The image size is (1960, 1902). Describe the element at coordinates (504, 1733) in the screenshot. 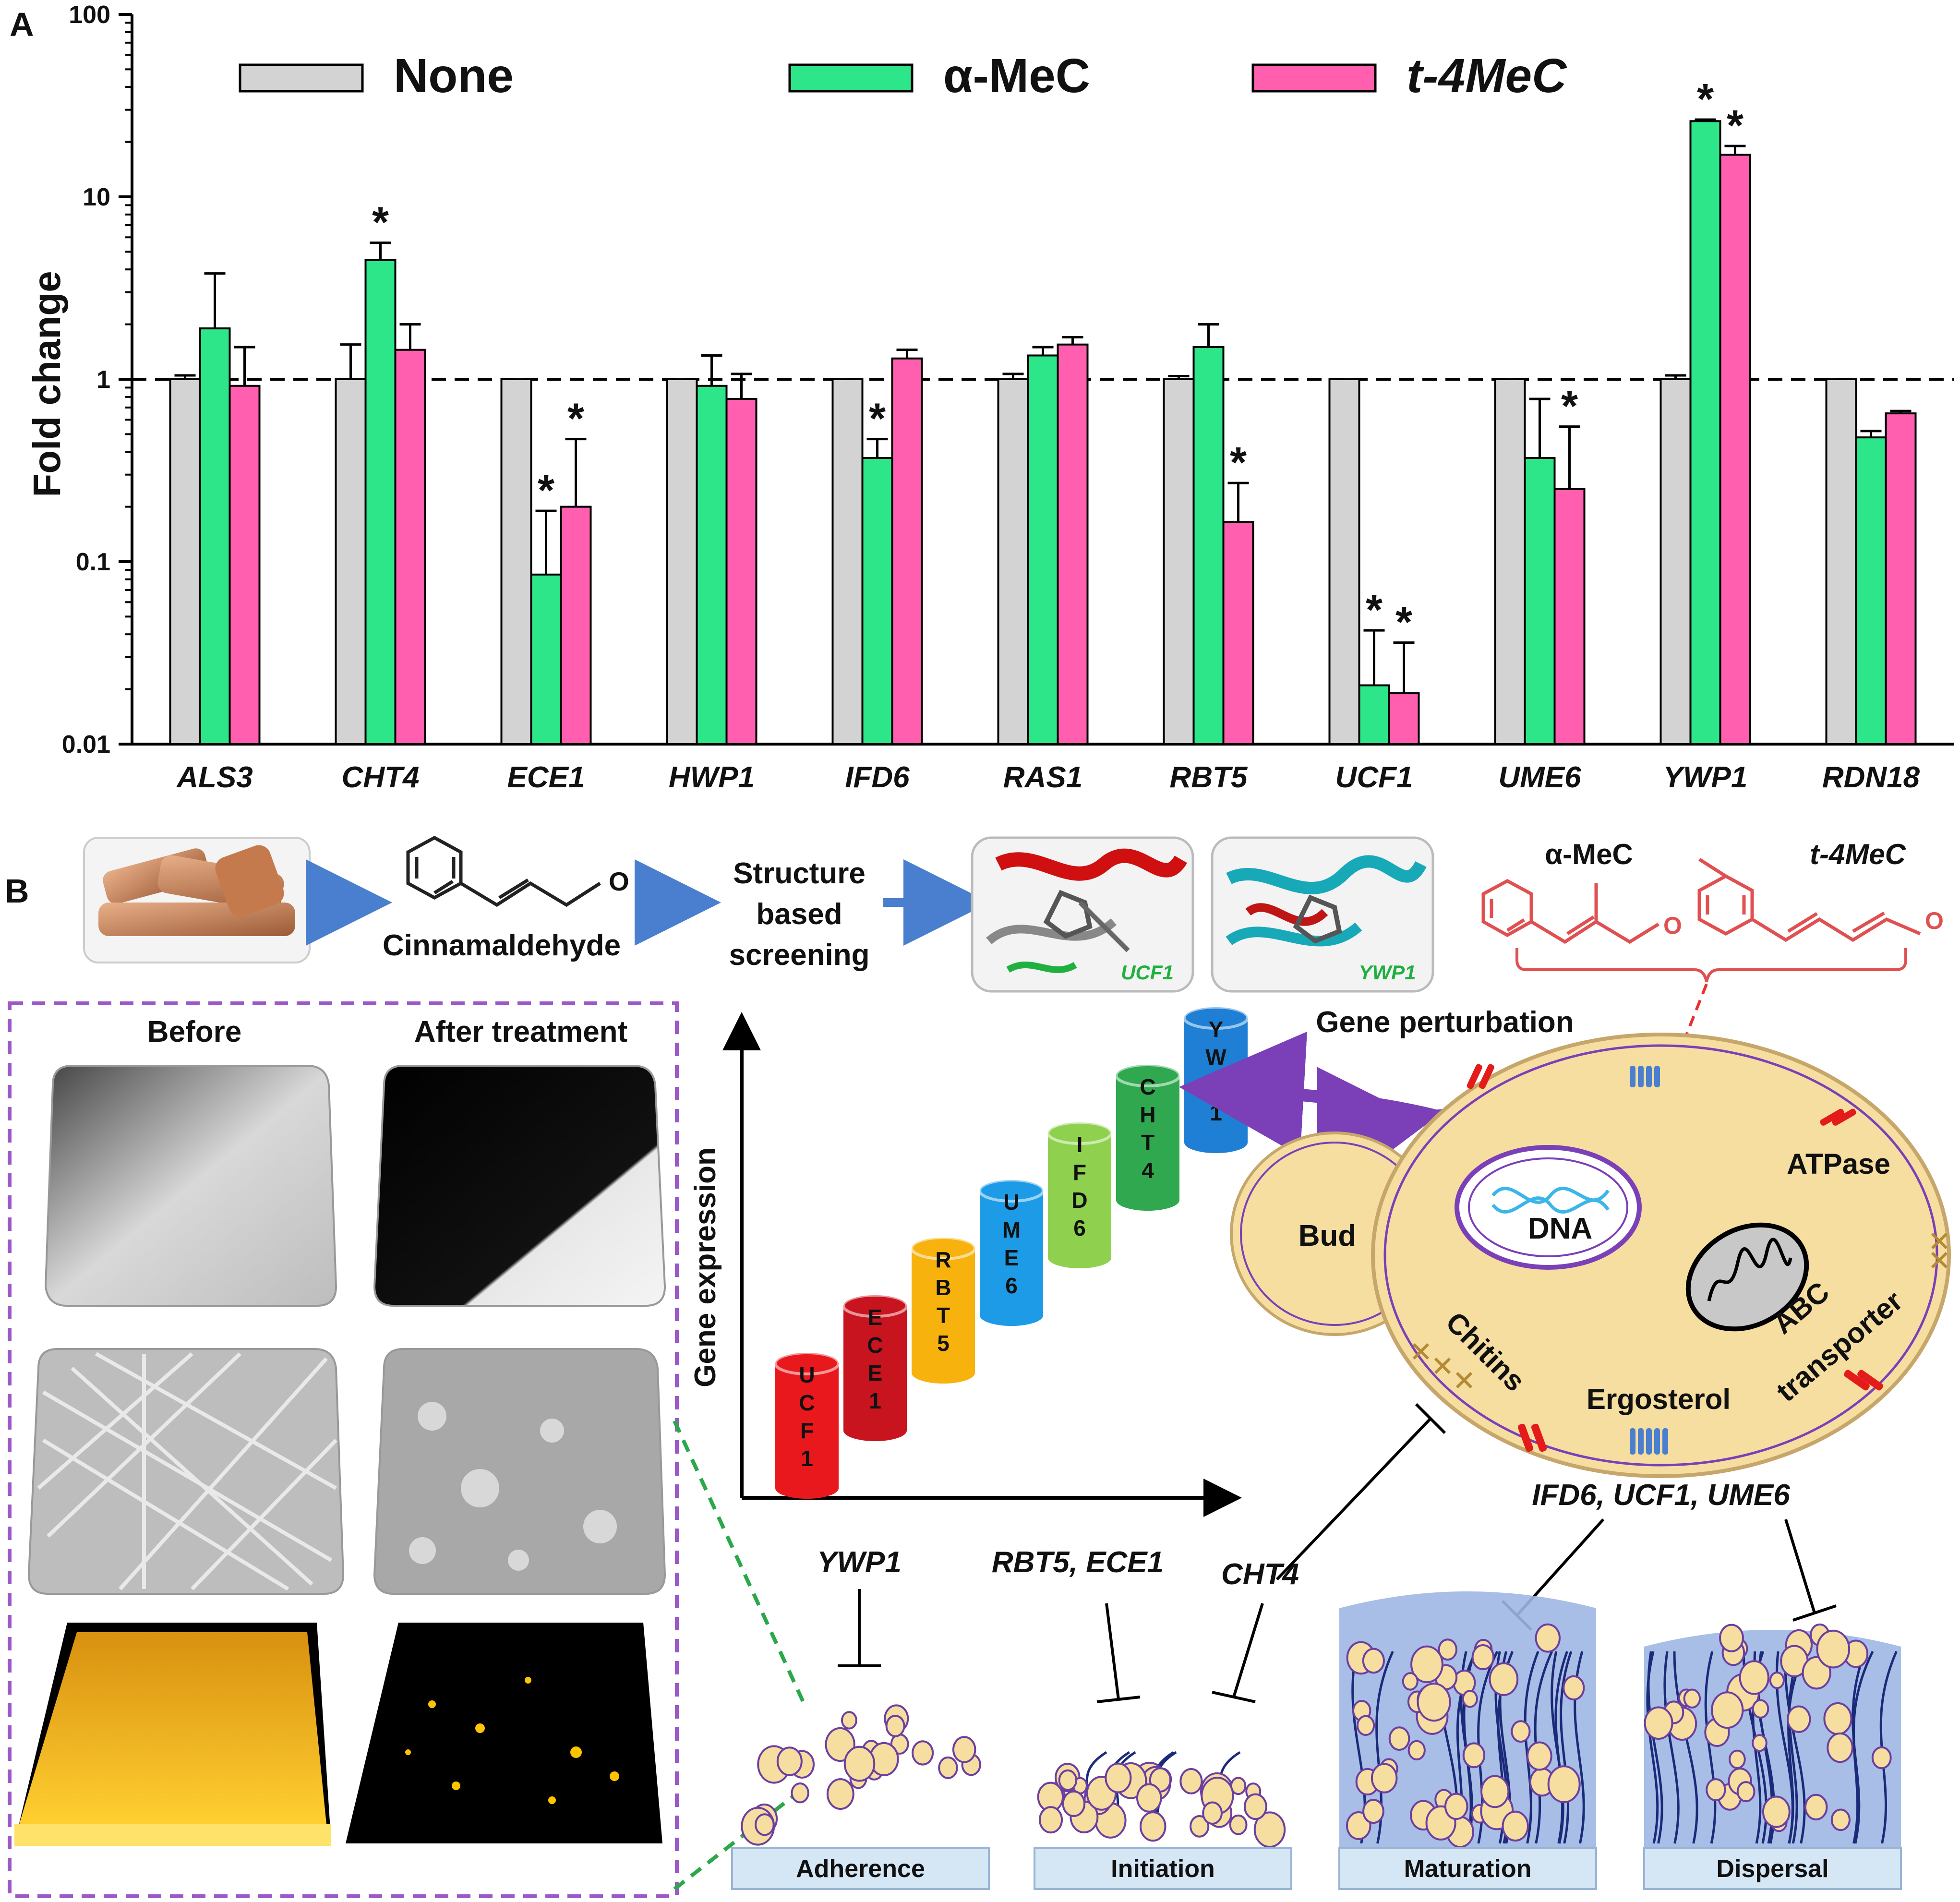

I see `confocal-after` at that location.